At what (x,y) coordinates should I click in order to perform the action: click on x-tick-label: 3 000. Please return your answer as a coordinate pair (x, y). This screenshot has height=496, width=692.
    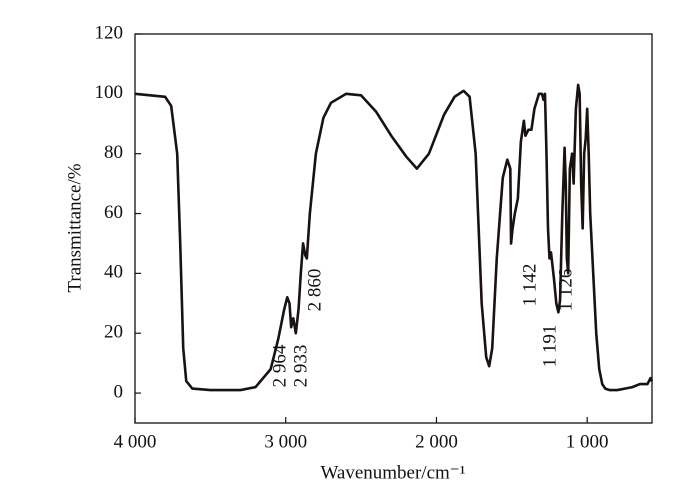
    Looking at the image, I should click on (285, 441).